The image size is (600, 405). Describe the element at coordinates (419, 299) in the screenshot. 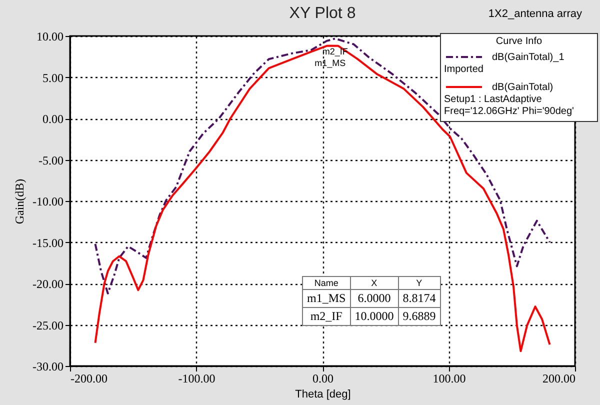

I see `annotation: 8.8174` at that location.